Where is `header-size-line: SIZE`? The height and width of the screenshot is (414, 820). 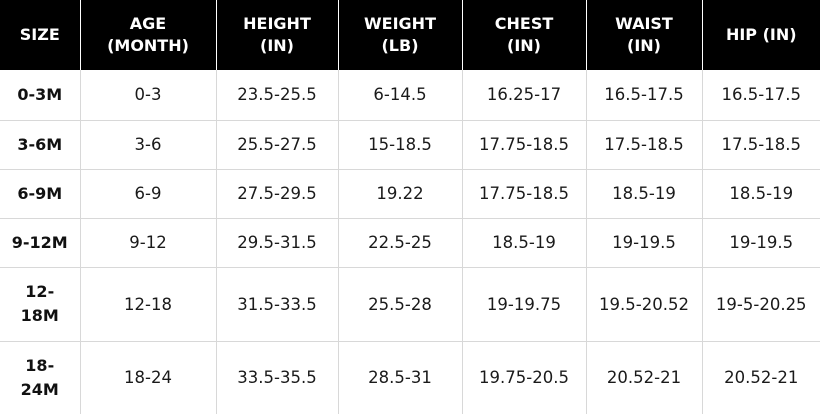
header-size-line: SIZE is located at coordinates (39, 34).